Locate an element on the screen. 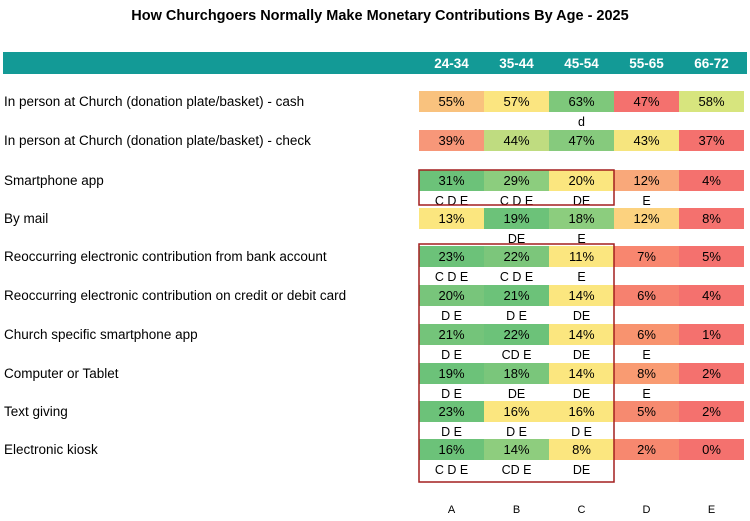  value-label: 43% is located at coordinates (646, 140).